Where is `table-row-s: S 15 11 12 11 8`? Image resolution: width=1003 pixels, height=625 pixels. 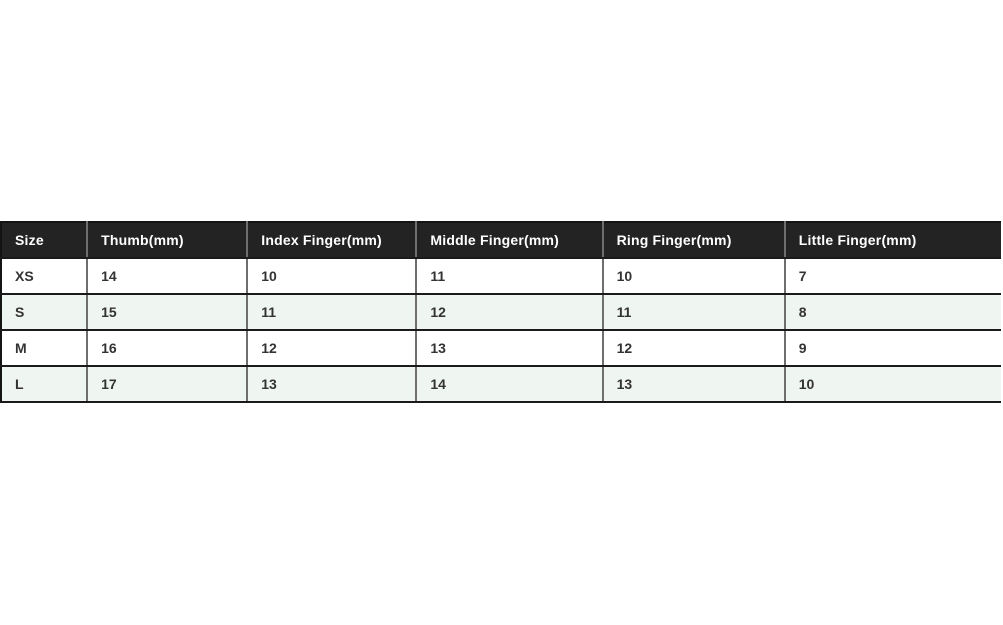 table-row-s: S 15 11 12 11 8 is located at coordinates (501, 312).